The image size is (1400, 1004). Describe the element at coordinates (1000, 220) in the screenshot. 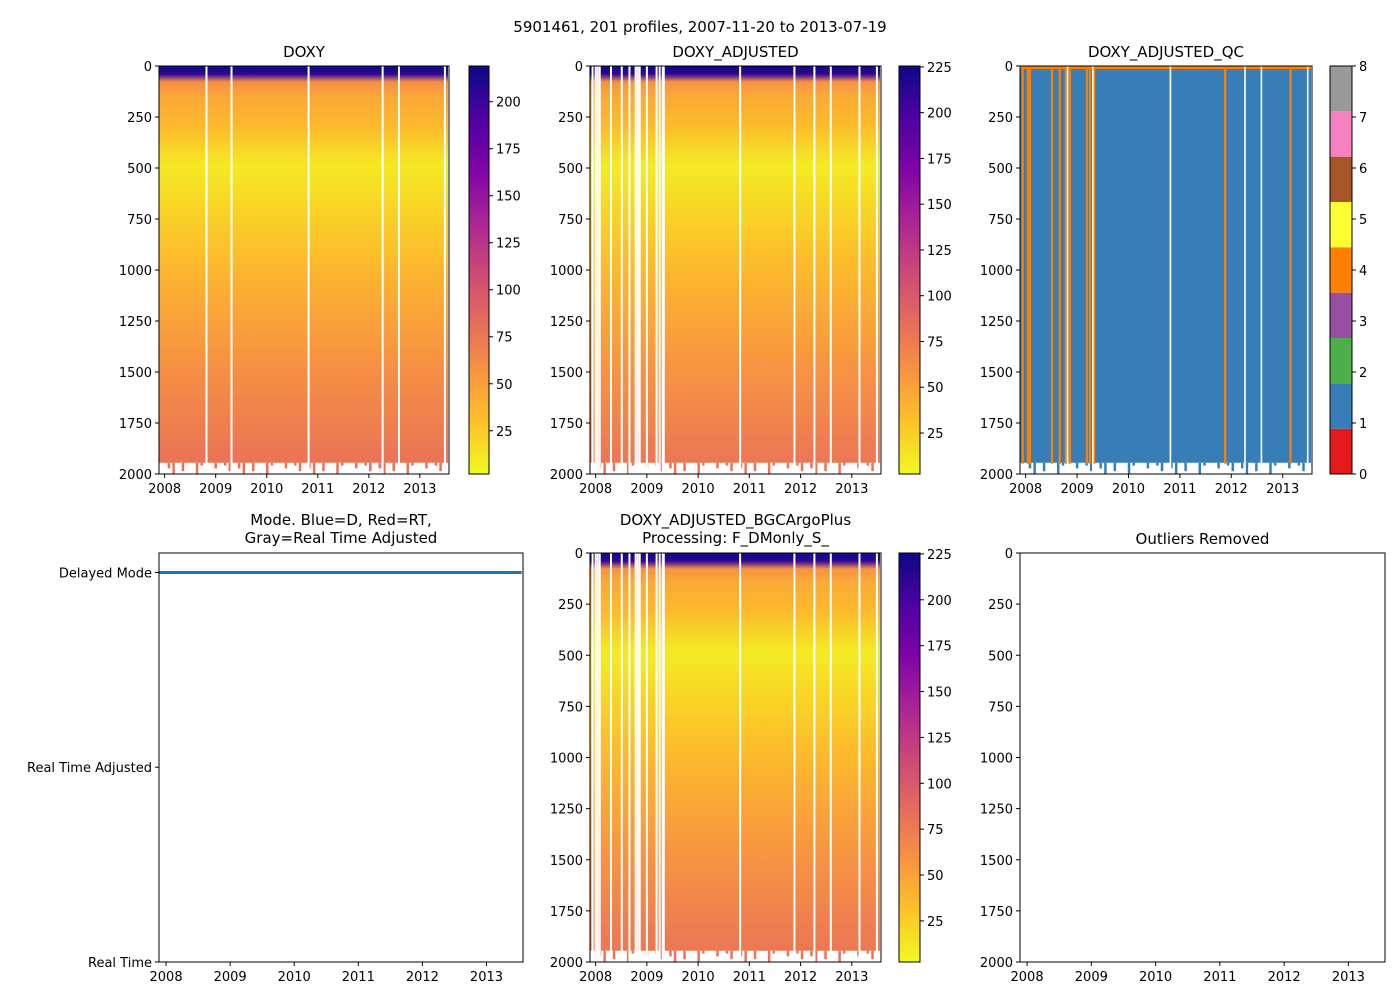

I see `y-tick-label: 750` at that location.